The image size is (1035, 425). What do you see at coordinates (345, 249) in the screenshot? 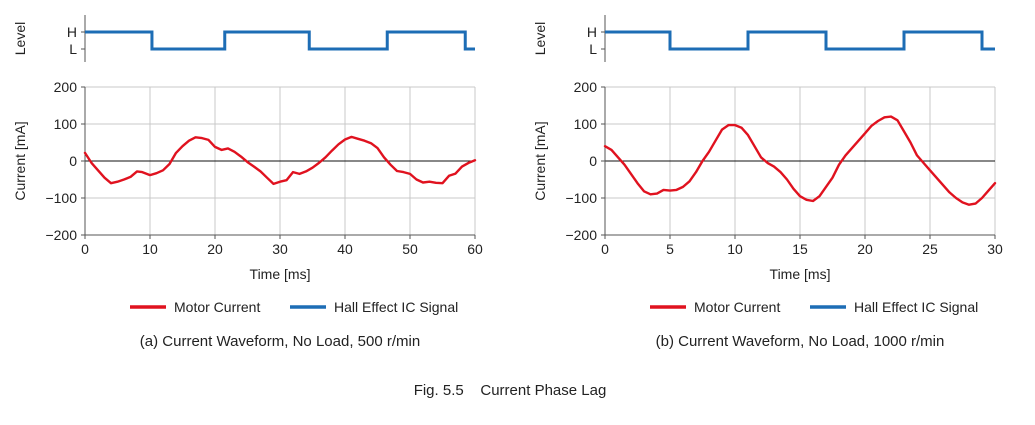
I see `x-tick-label: 40` at bounding box center [345, 249].